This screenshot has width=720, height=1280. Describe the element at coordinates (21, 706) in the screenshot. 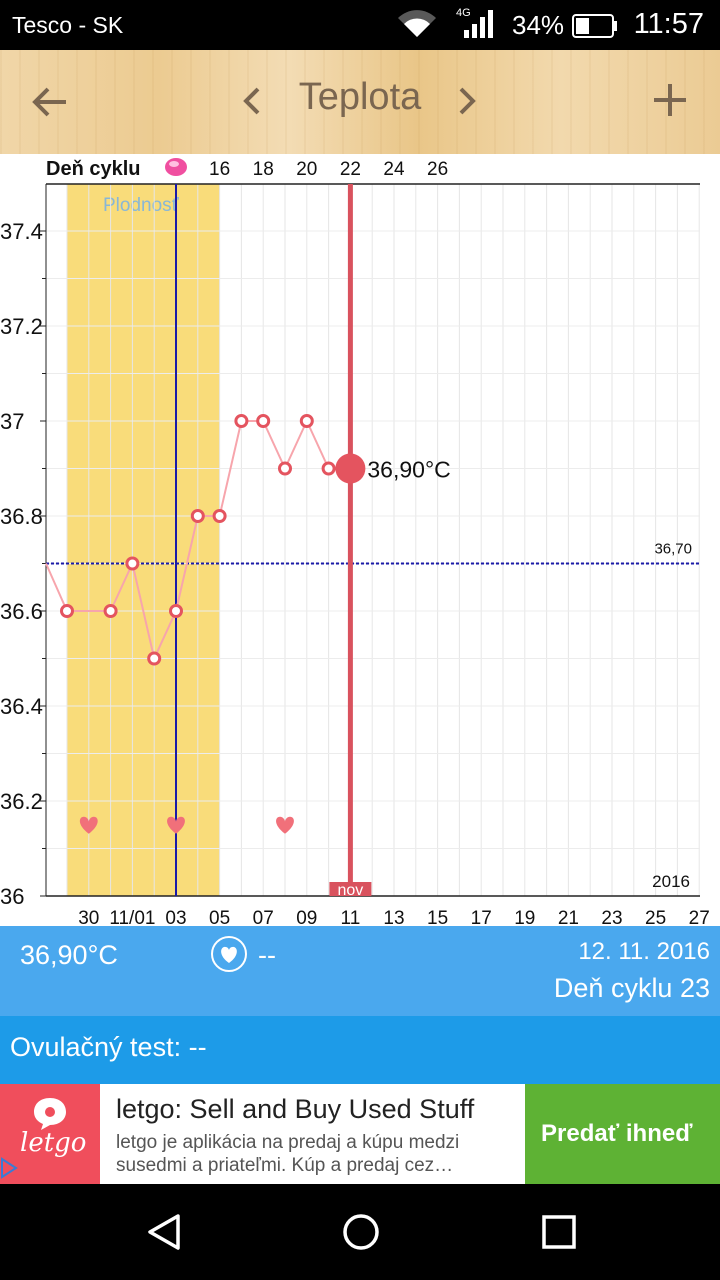

I see `y-tick-label: 36.4` at that location.